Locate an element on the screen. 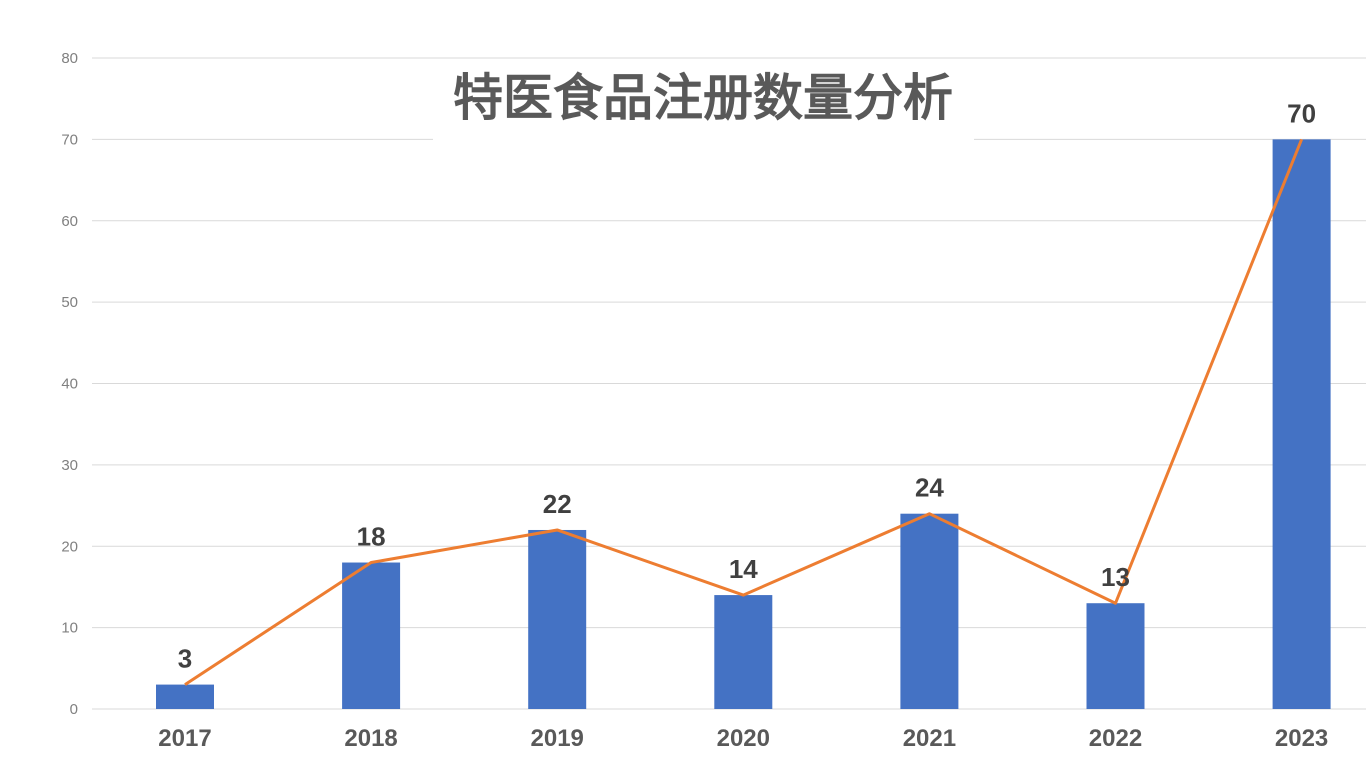  data-label: 18 is located at coordinates (371, 537).